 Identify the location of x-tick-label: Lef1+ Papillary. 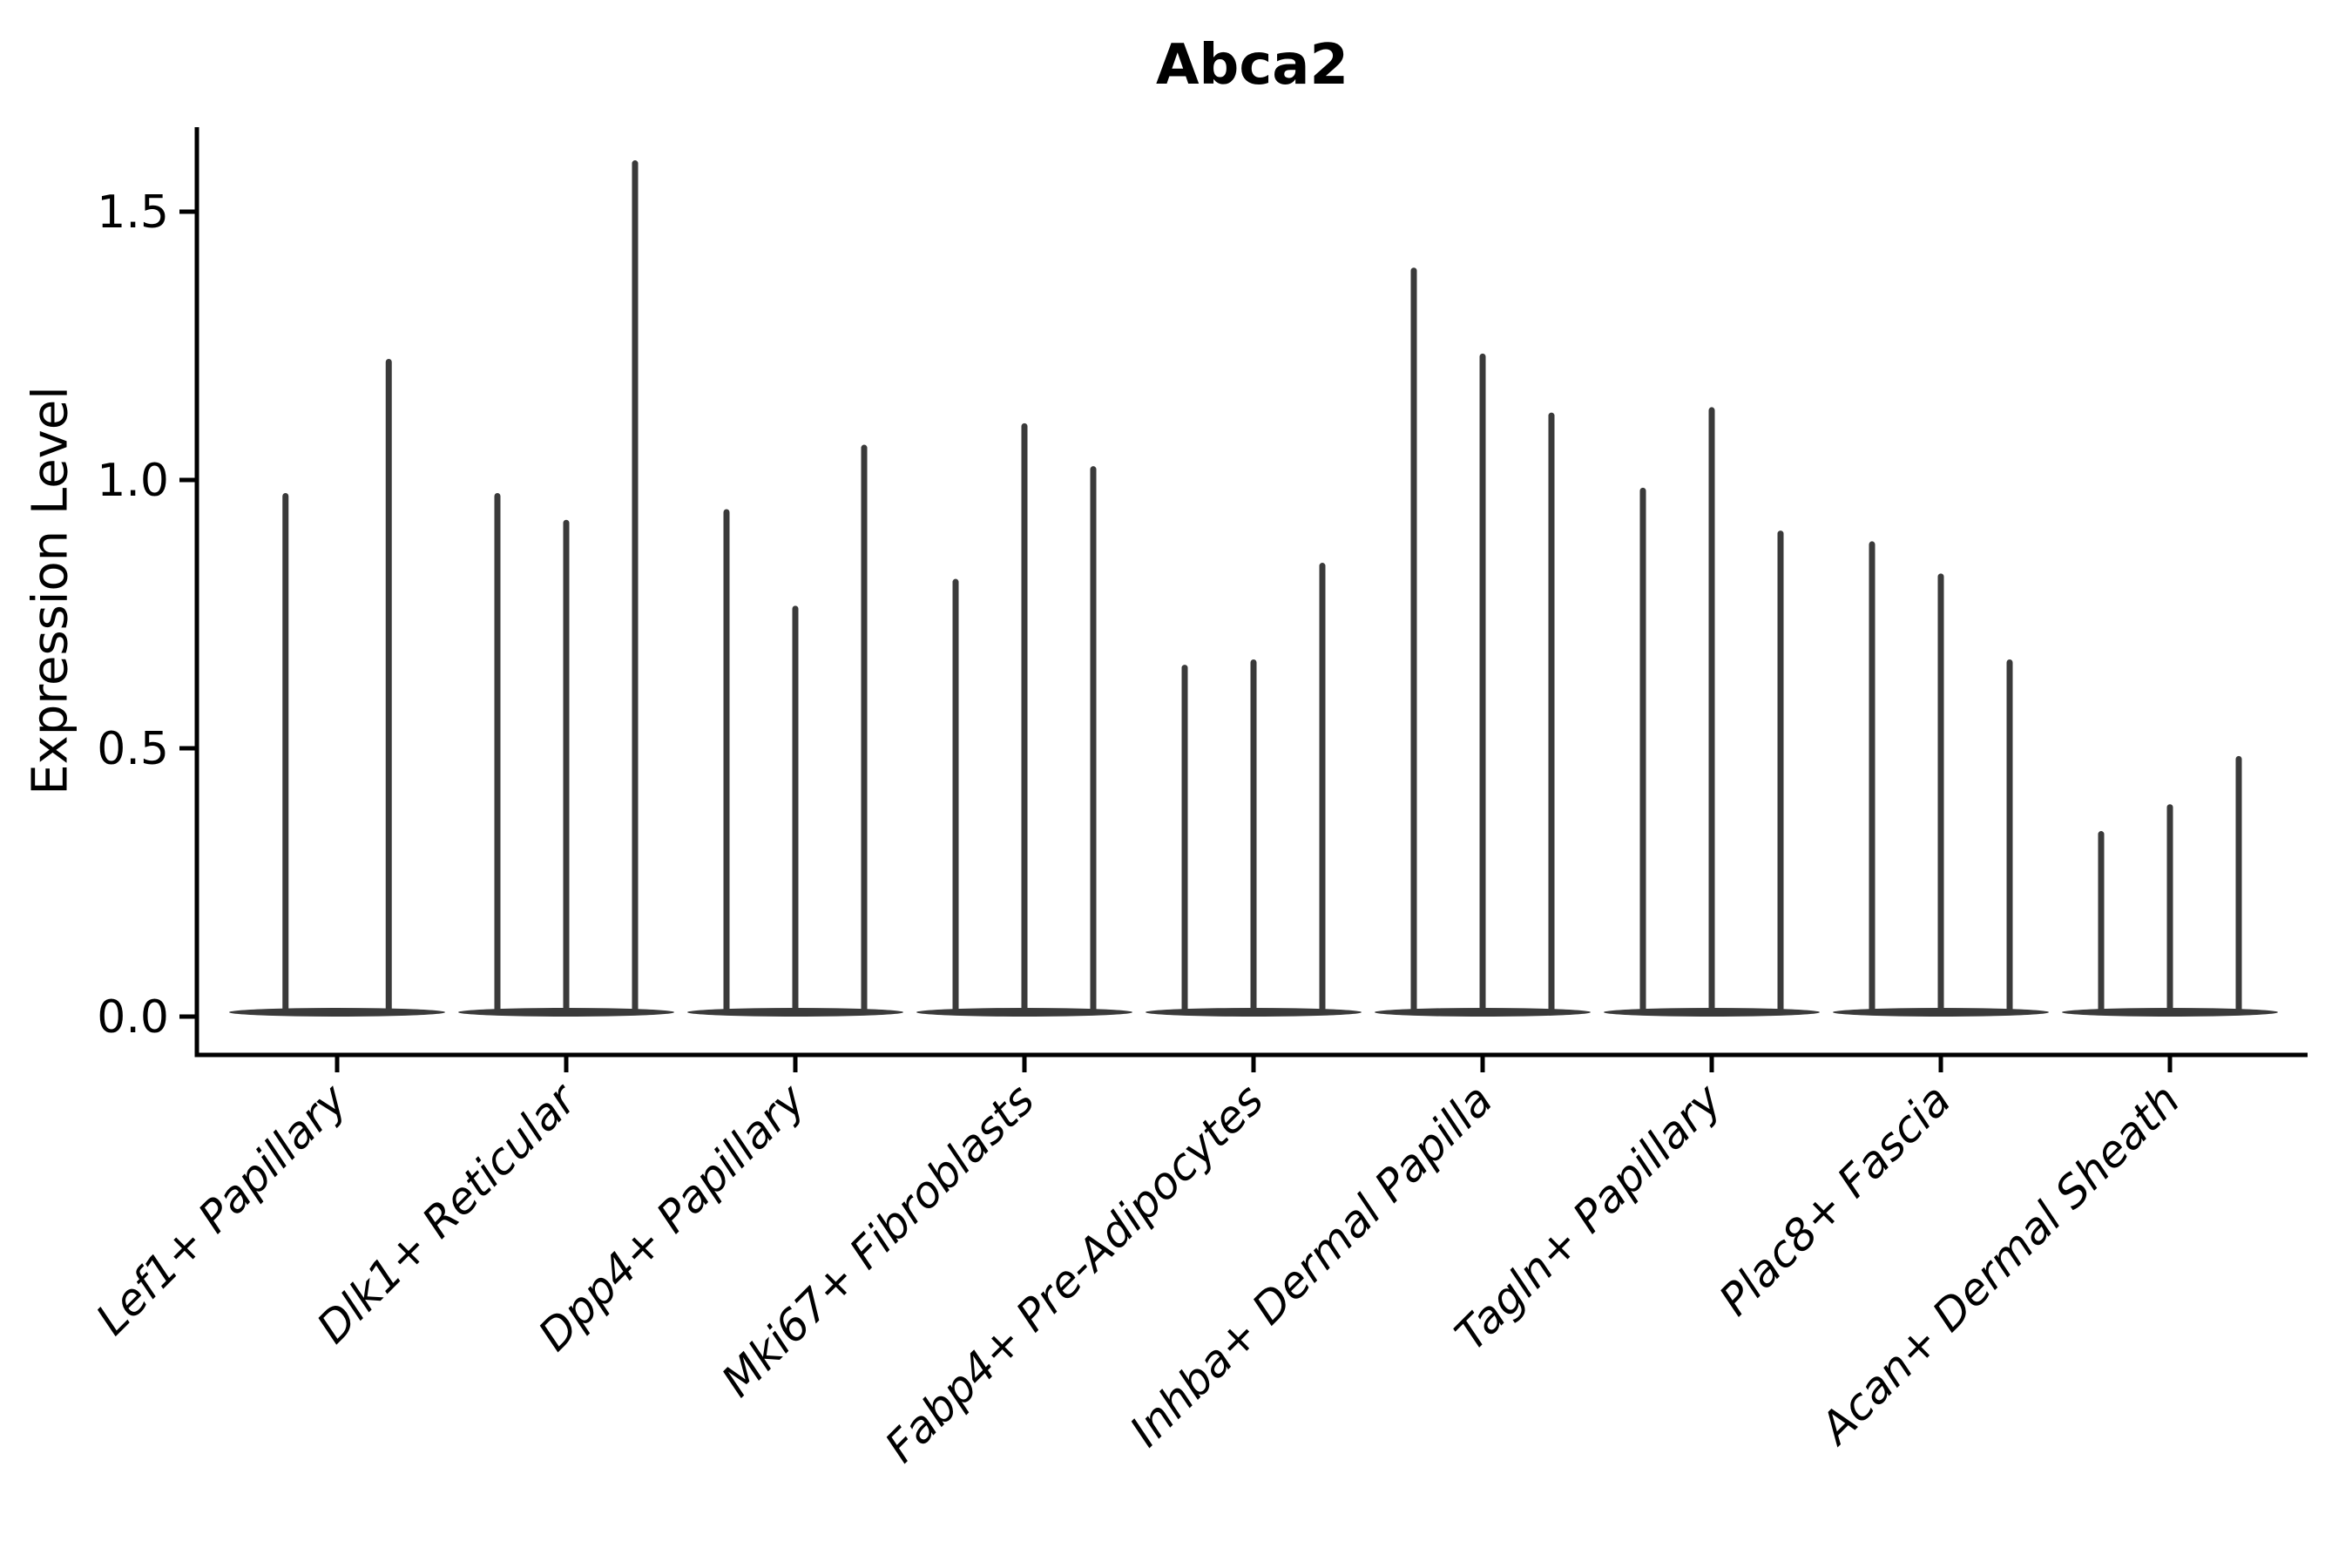
(221, 1208).